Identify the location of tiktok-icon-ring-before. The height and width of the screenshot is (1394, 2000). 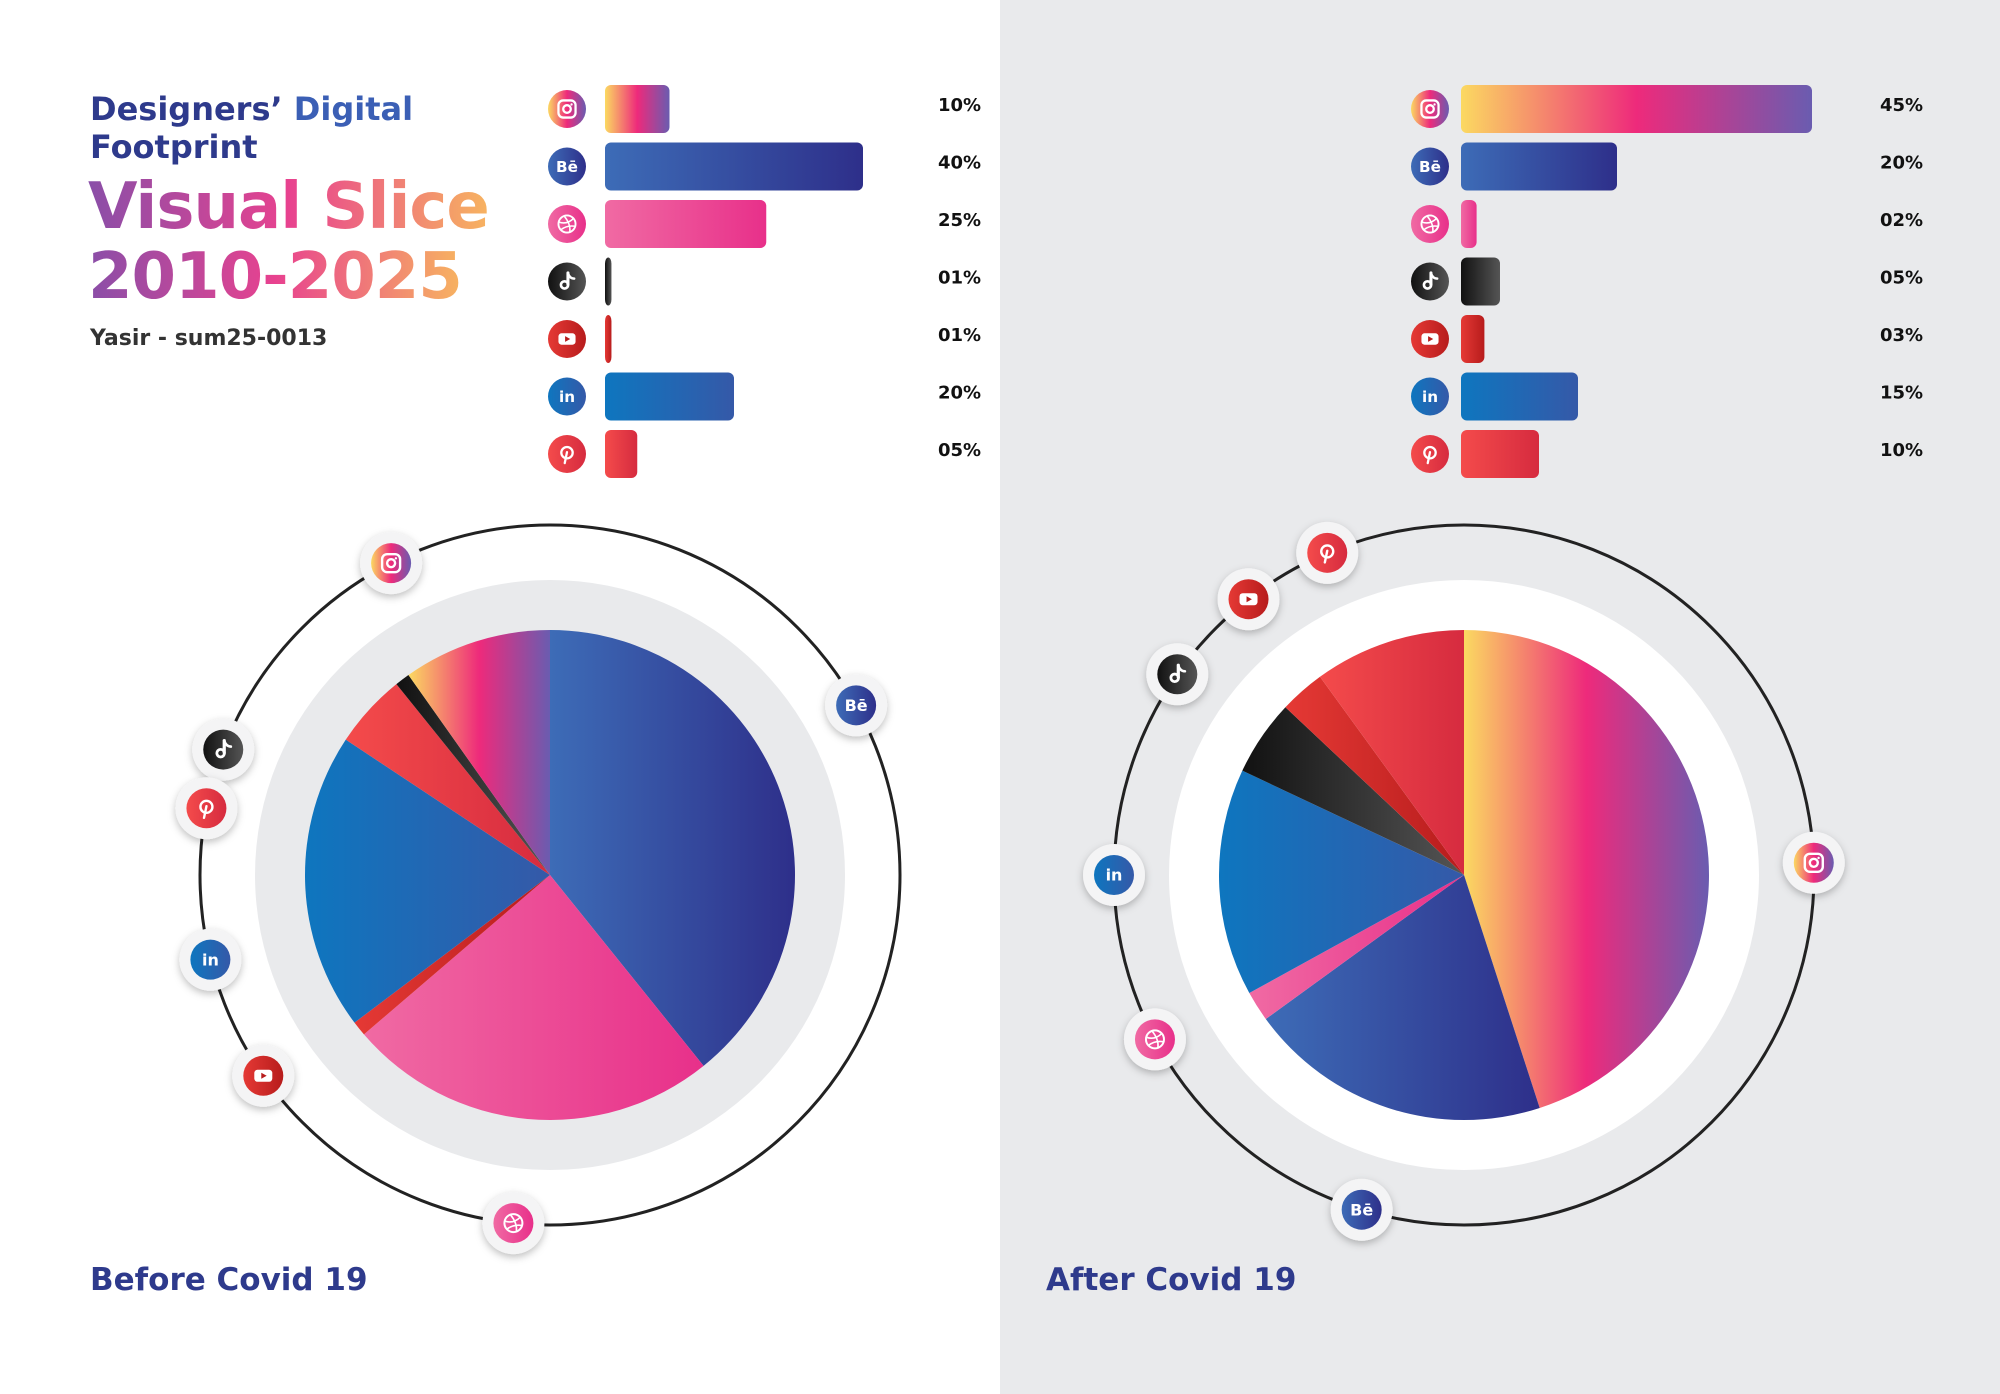
(223, 749).